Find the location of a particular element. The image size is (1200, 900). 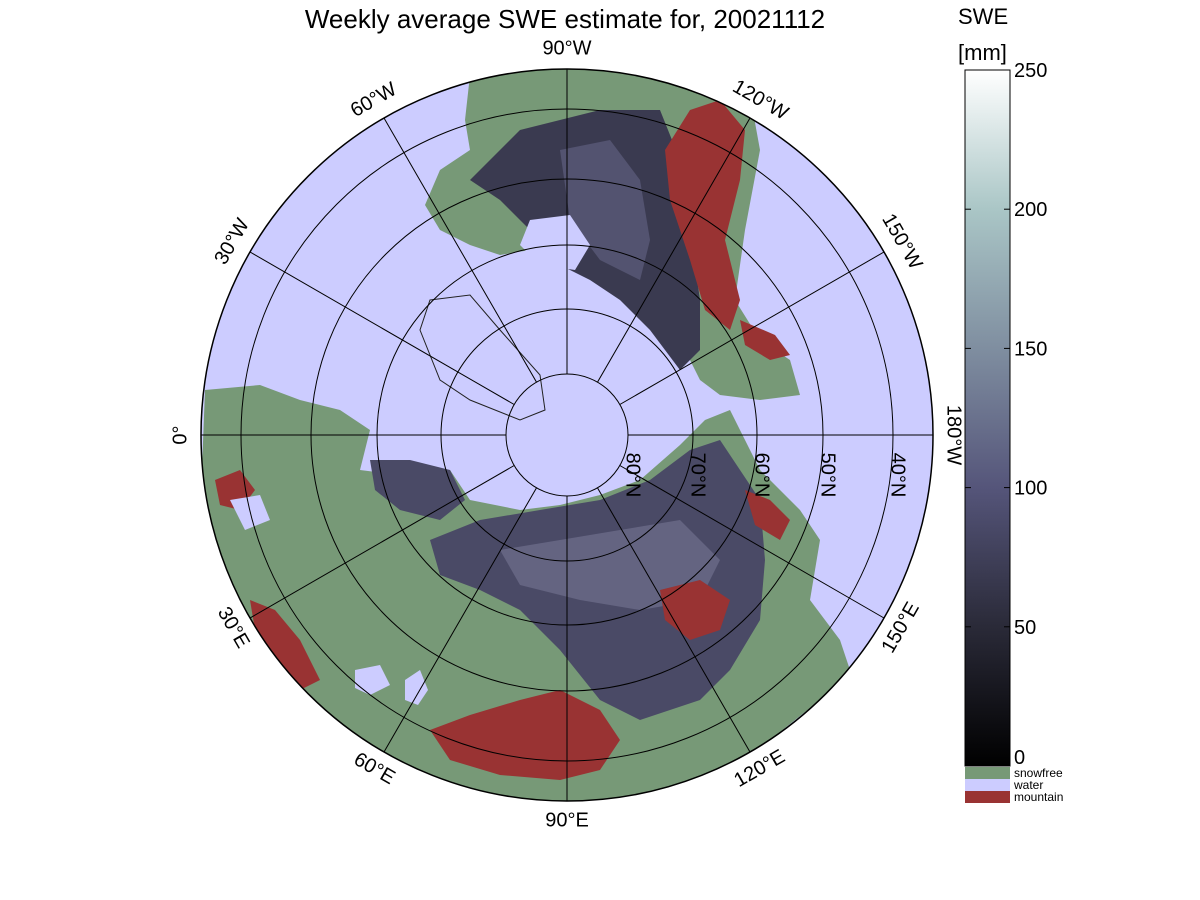

europe-mountains is located at coordinates (285, 645).